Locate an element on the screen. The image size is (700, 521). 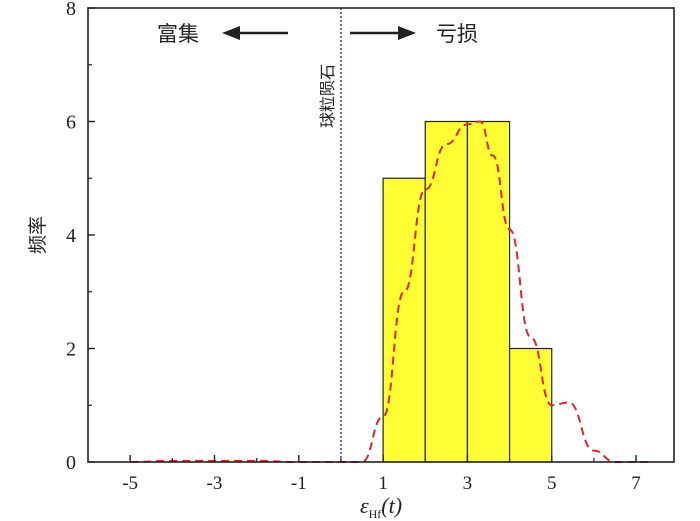
right-arrow is located at coordinates (383, 33).